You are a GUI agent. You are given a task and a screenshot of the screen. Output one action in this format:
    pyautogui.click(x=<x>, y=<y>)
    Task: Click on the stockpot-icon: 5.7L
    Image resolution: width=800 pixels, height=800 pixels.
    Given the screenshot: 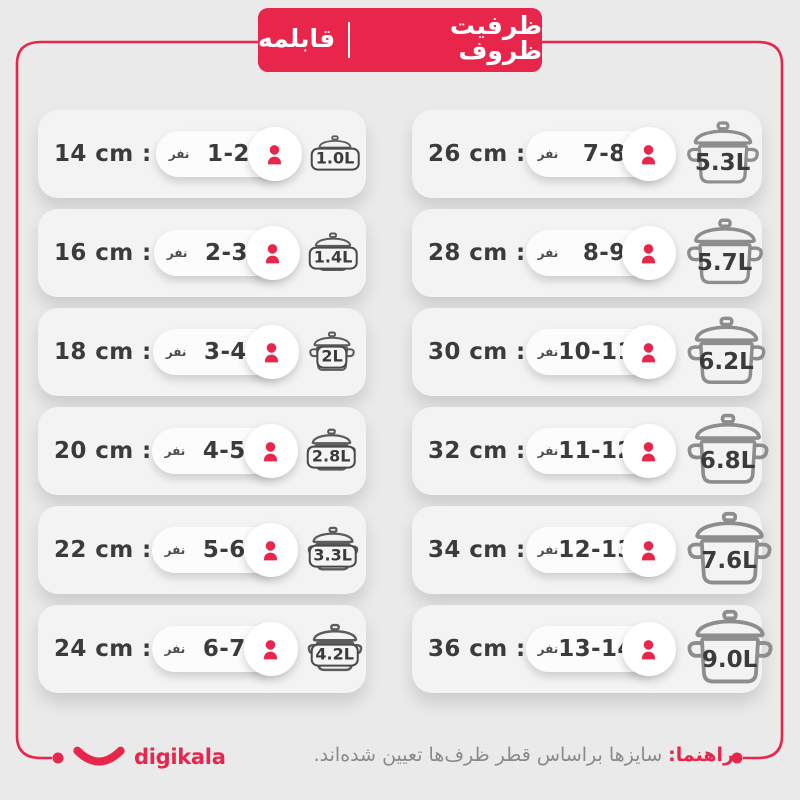 What is the action you would take?
    pyautogui.click(x=725, y=253)
    